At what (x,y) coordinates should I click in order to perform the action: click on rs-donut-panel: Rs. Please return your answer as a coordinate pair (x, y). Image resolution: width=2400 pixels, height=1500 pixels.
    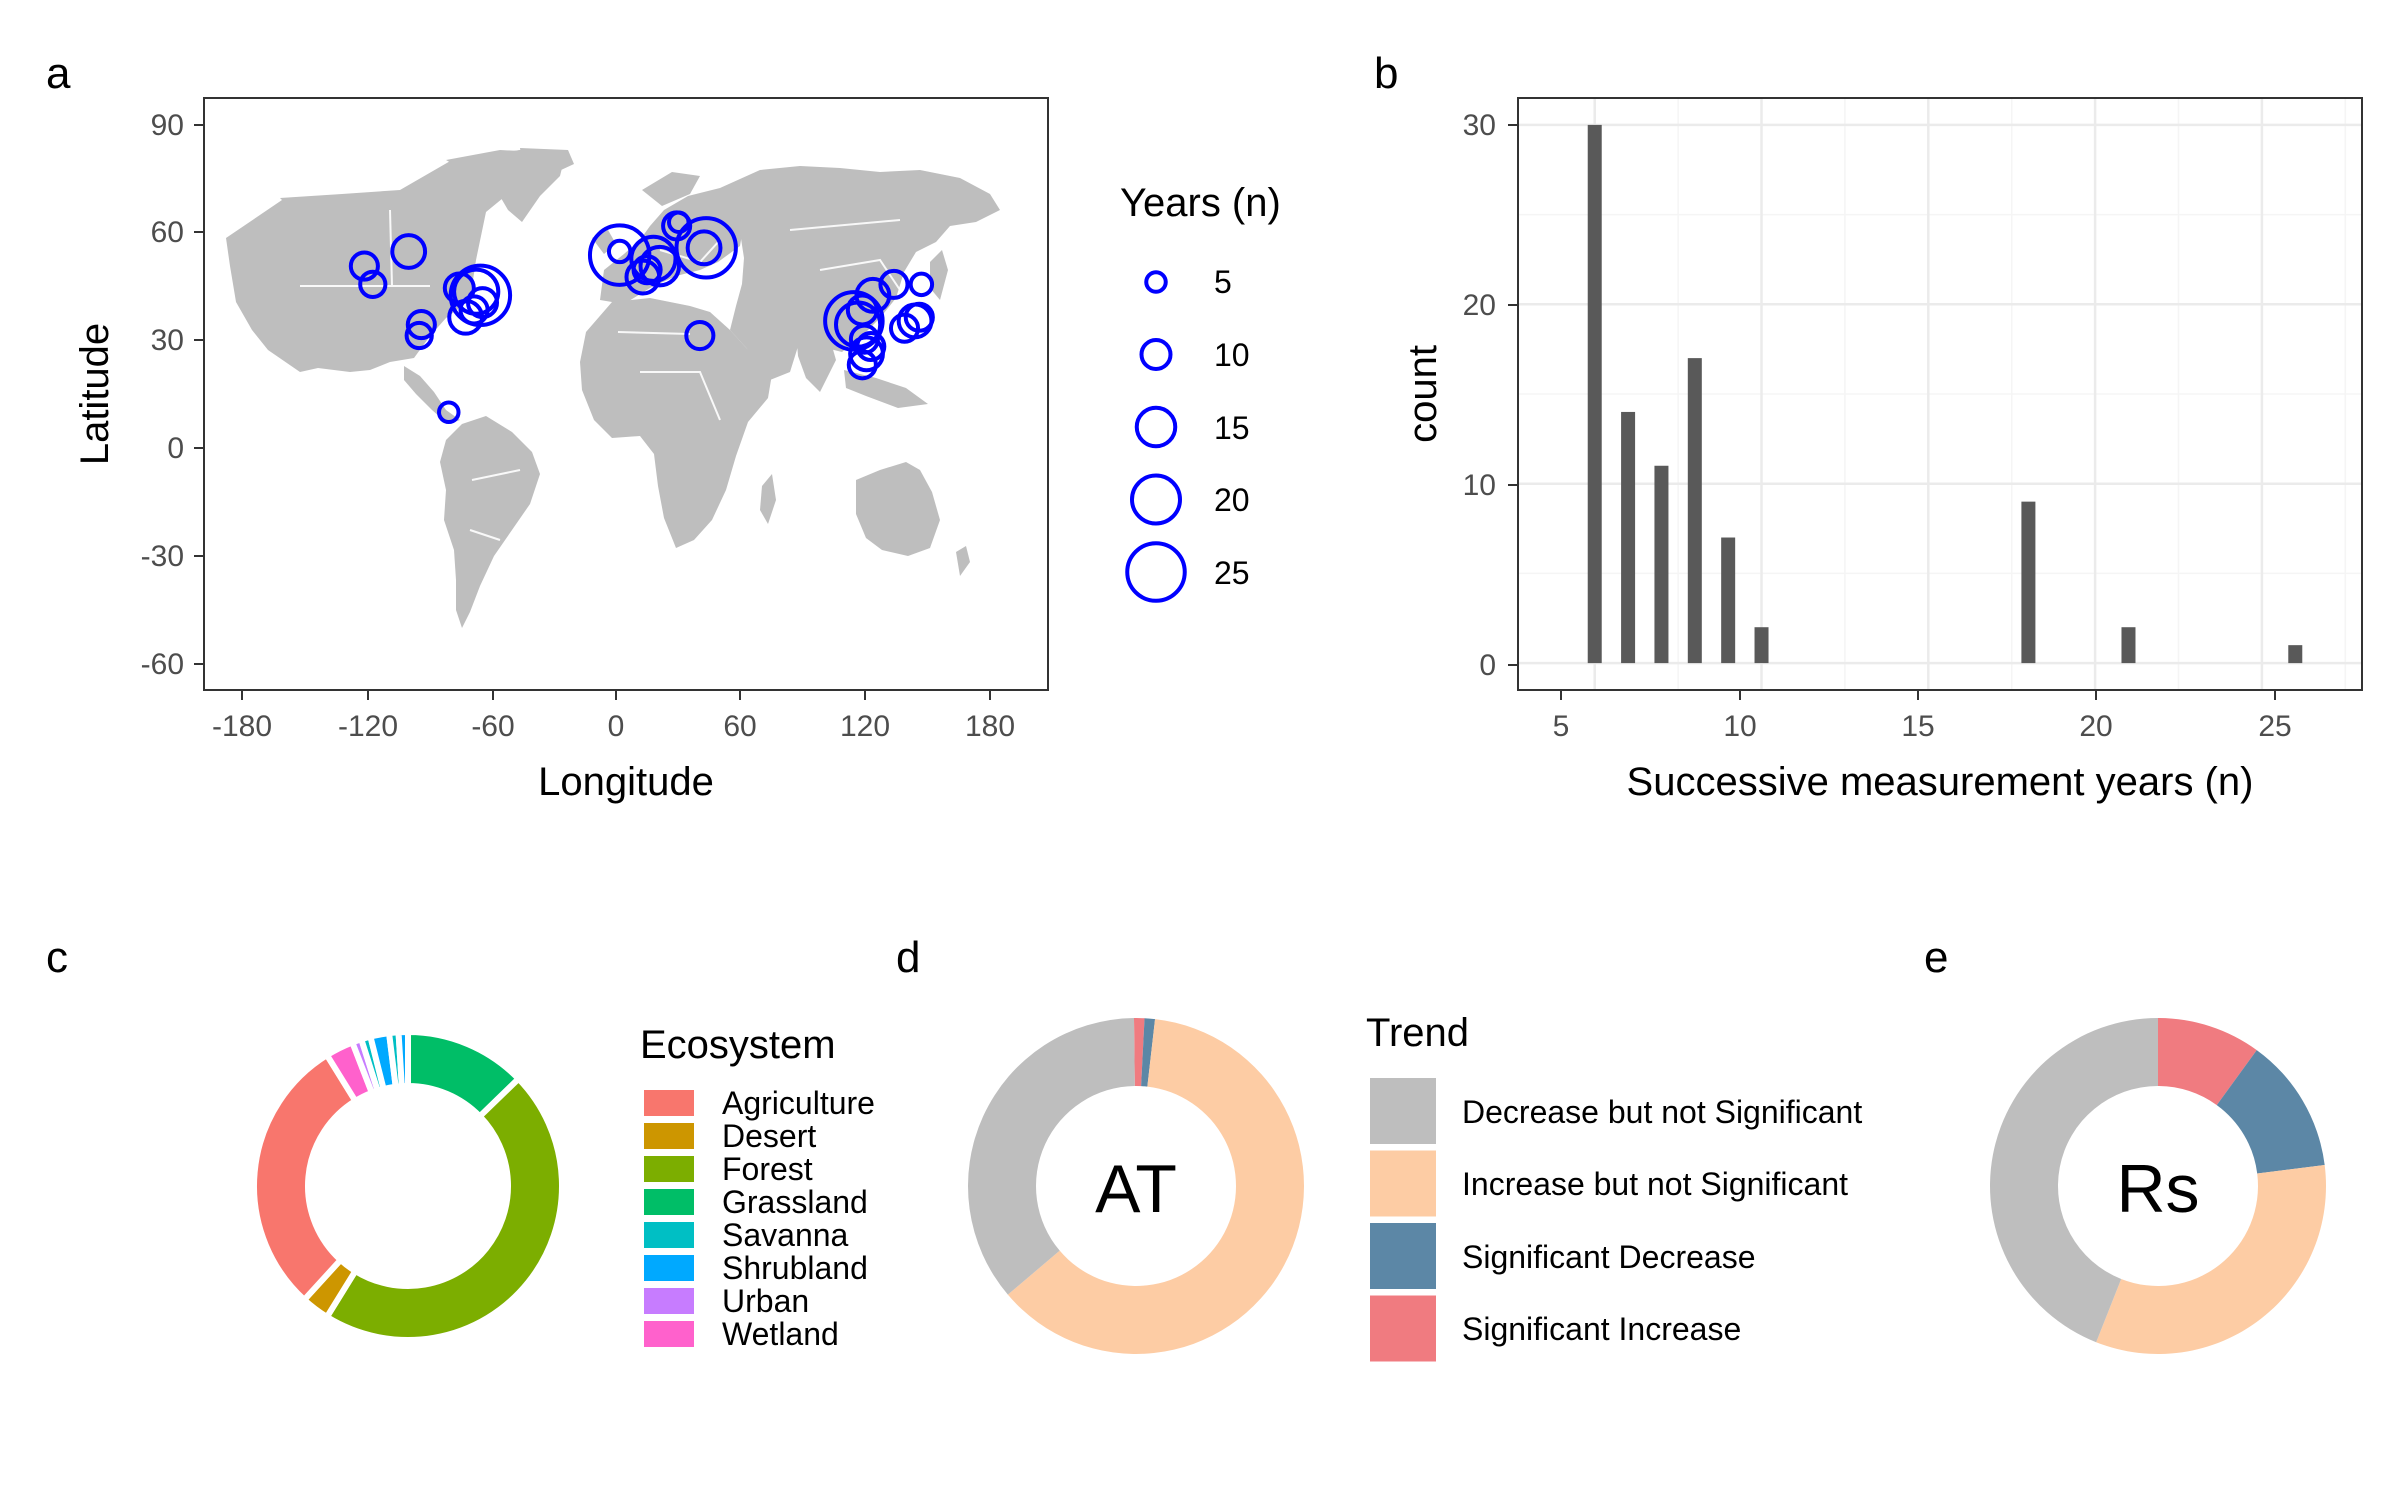
    Looking at the image, I should click on (2158, 1186).